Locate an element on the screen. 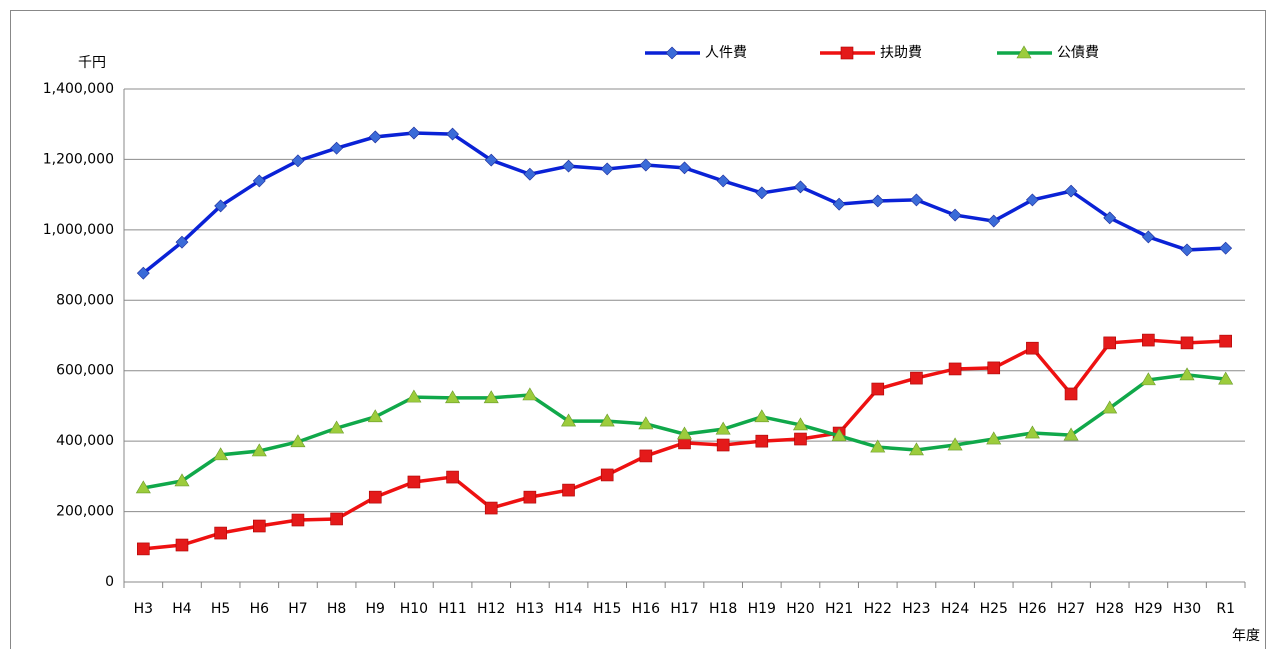  x-tick-label: H12 is located at coordinates (491, 609).